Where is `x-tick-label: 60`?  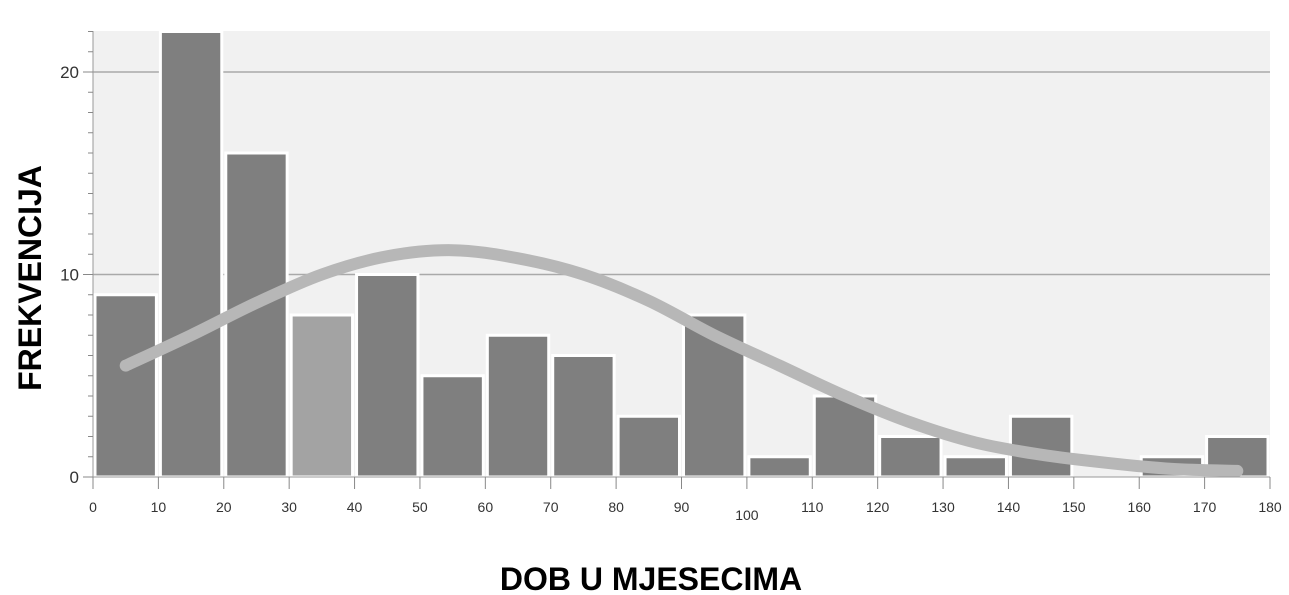 x-tick-label: 60 is located at coordinates (486, 507).